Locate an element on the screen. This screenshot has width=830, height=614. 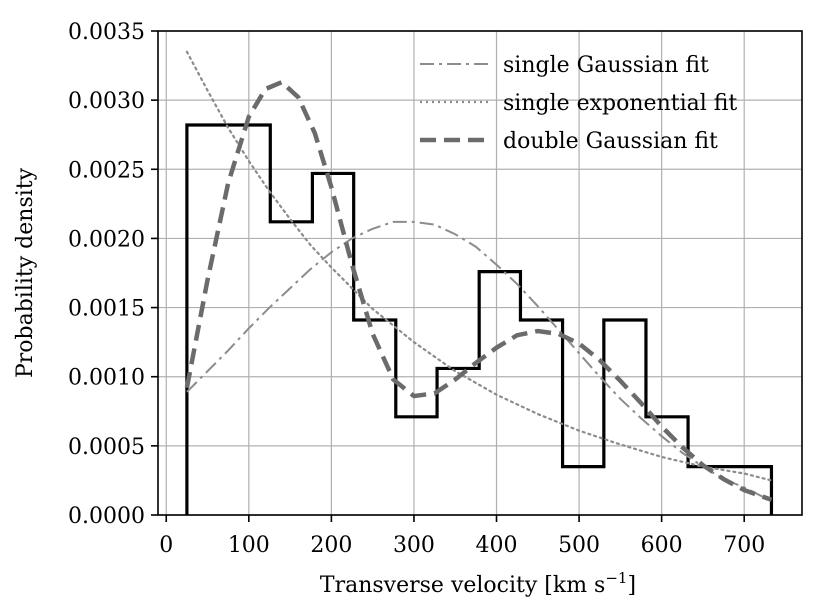
y-tick-label-7: 0.0035 is located at coordinates (106, 32).